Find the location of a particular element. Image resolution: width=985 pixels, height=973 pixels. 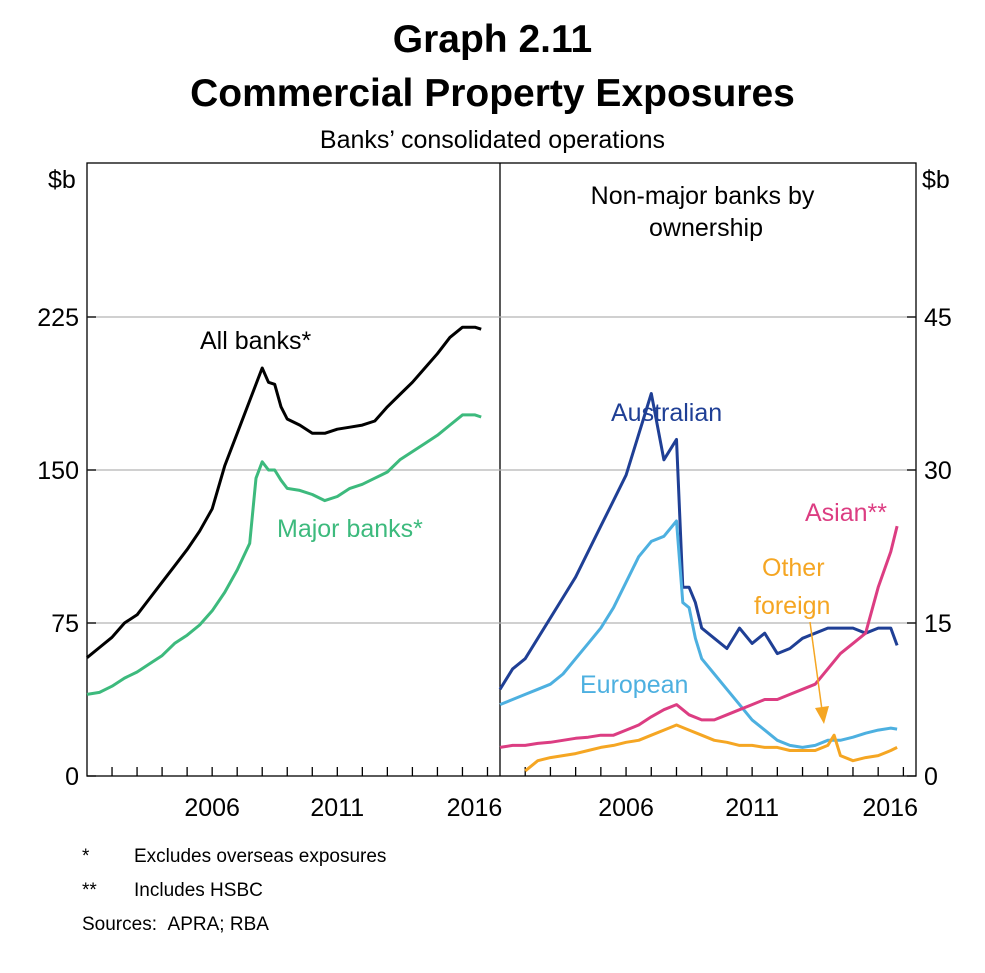

label-asian: Asian** is located at coordinates (846, 513).